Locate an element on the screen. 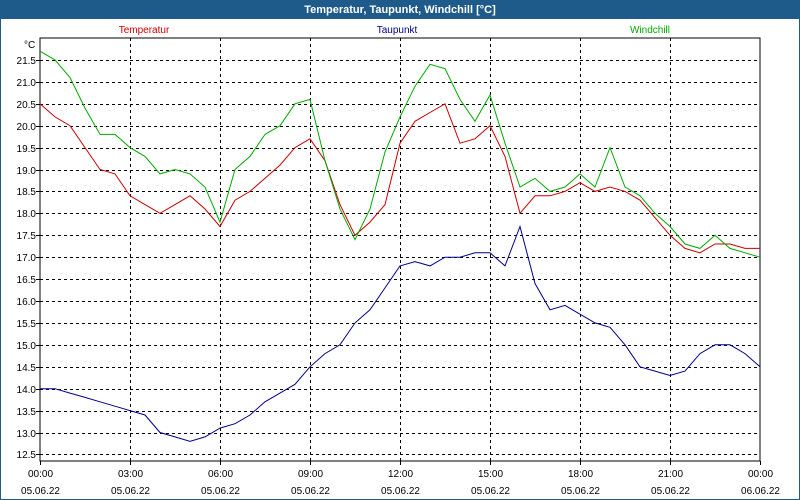  y-tick-label: 13.5 is located at coordinates (27, 412).